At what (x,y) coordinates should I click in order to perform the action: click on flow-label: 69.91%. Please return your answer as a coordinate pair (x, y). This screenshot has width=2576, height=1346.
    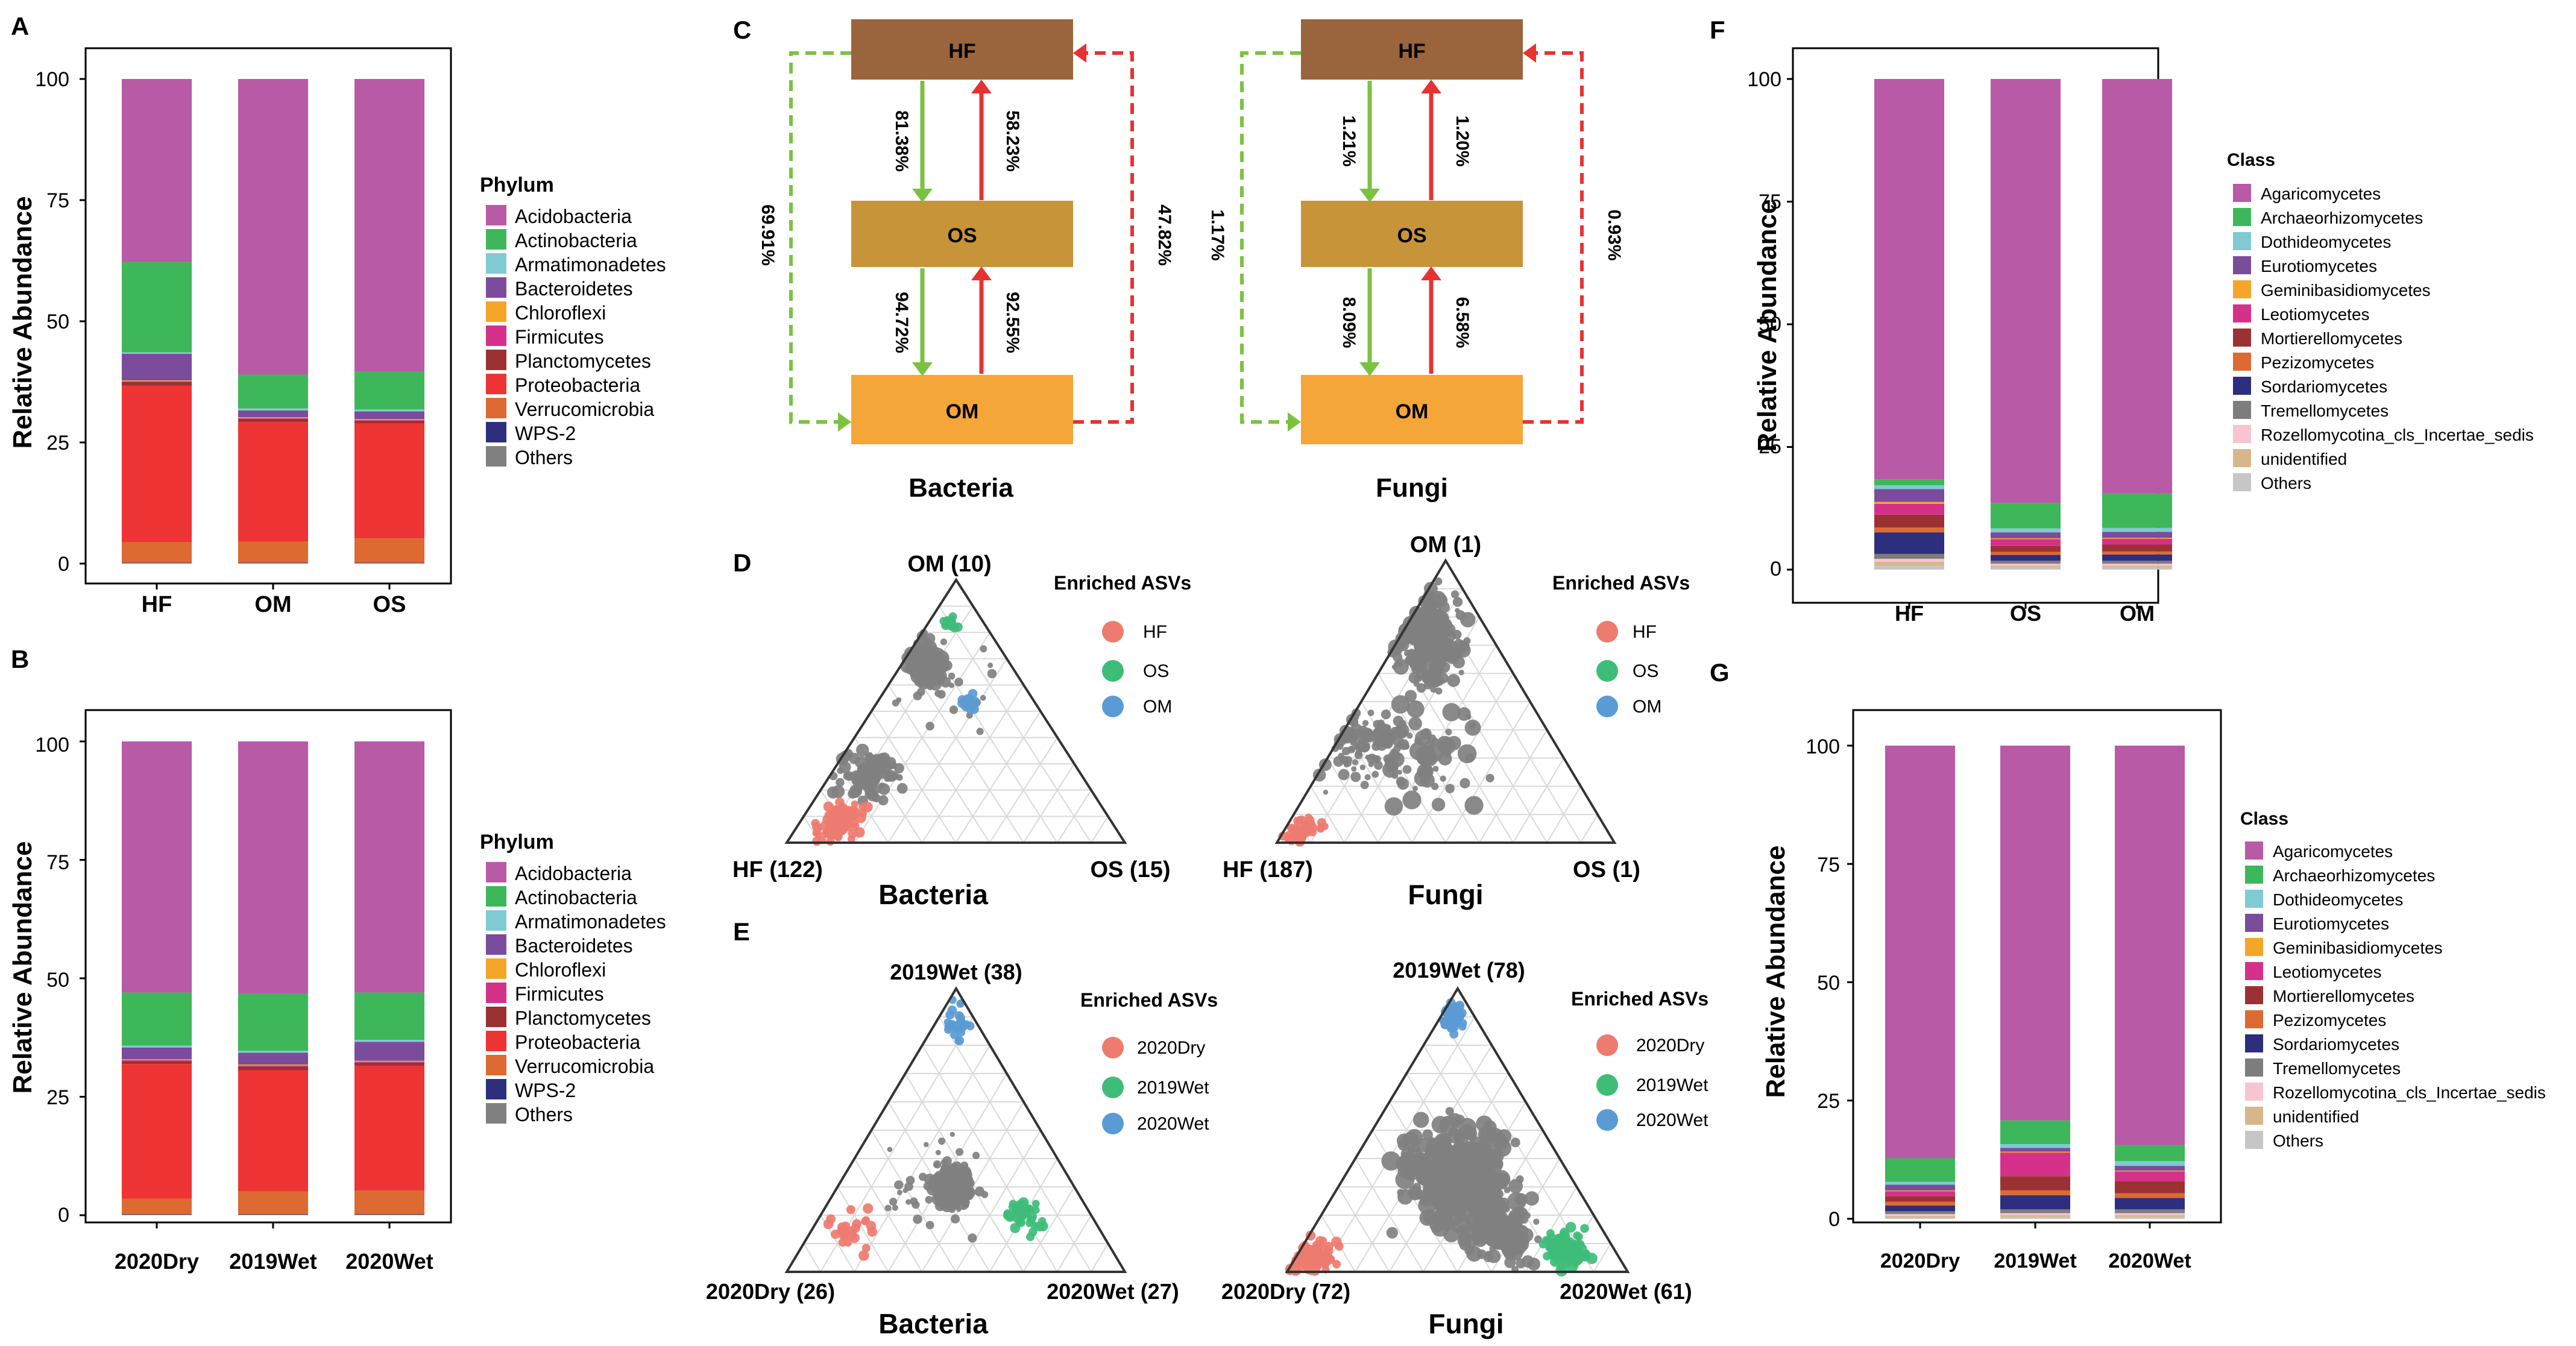
    Looking at the image, I should click on (768, 235).